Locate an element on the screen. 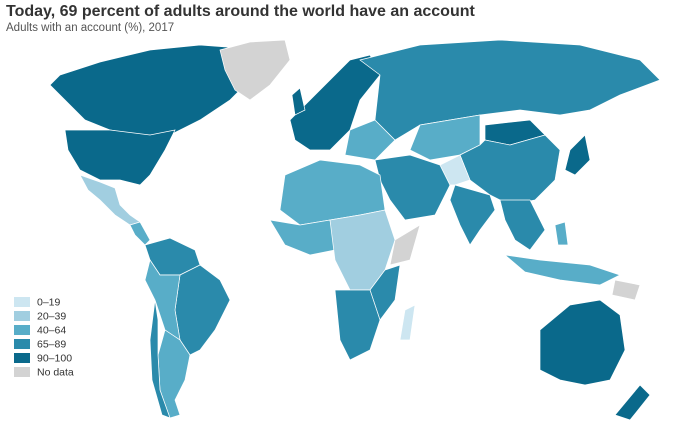  india is located at coordinates (472, 215).